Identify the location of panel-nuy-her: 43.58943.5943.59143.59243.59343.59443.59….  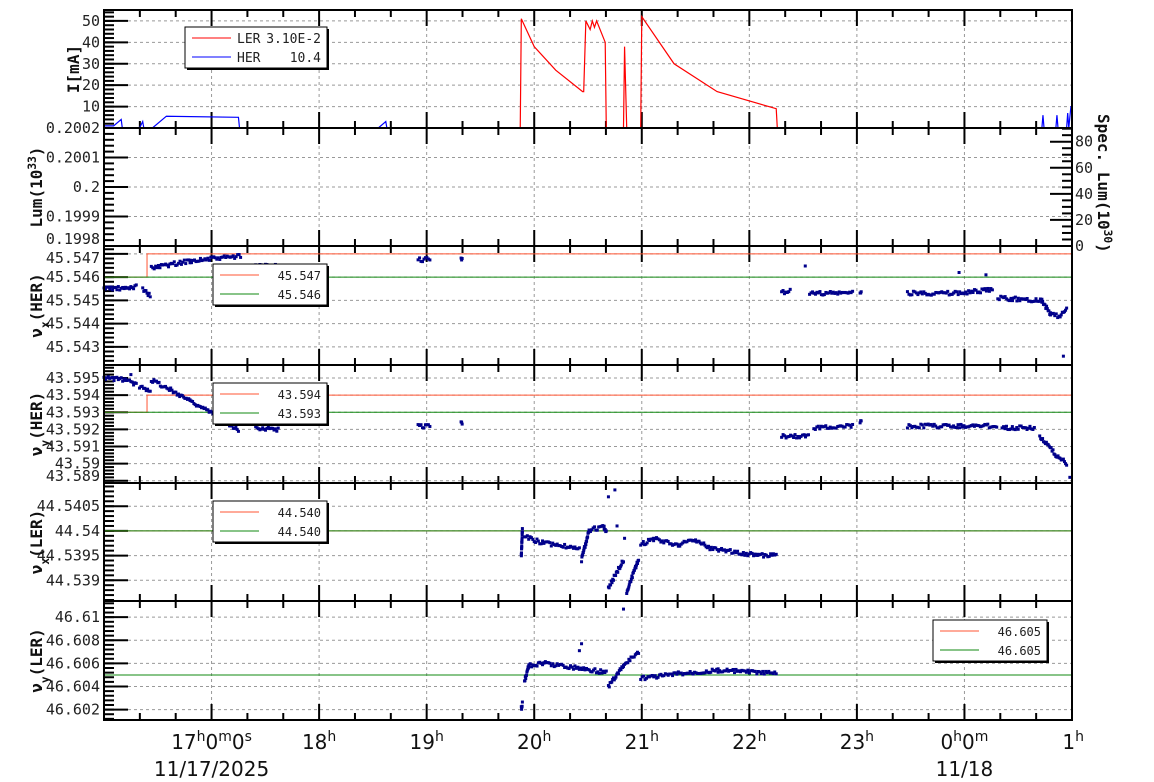
(550, 424).